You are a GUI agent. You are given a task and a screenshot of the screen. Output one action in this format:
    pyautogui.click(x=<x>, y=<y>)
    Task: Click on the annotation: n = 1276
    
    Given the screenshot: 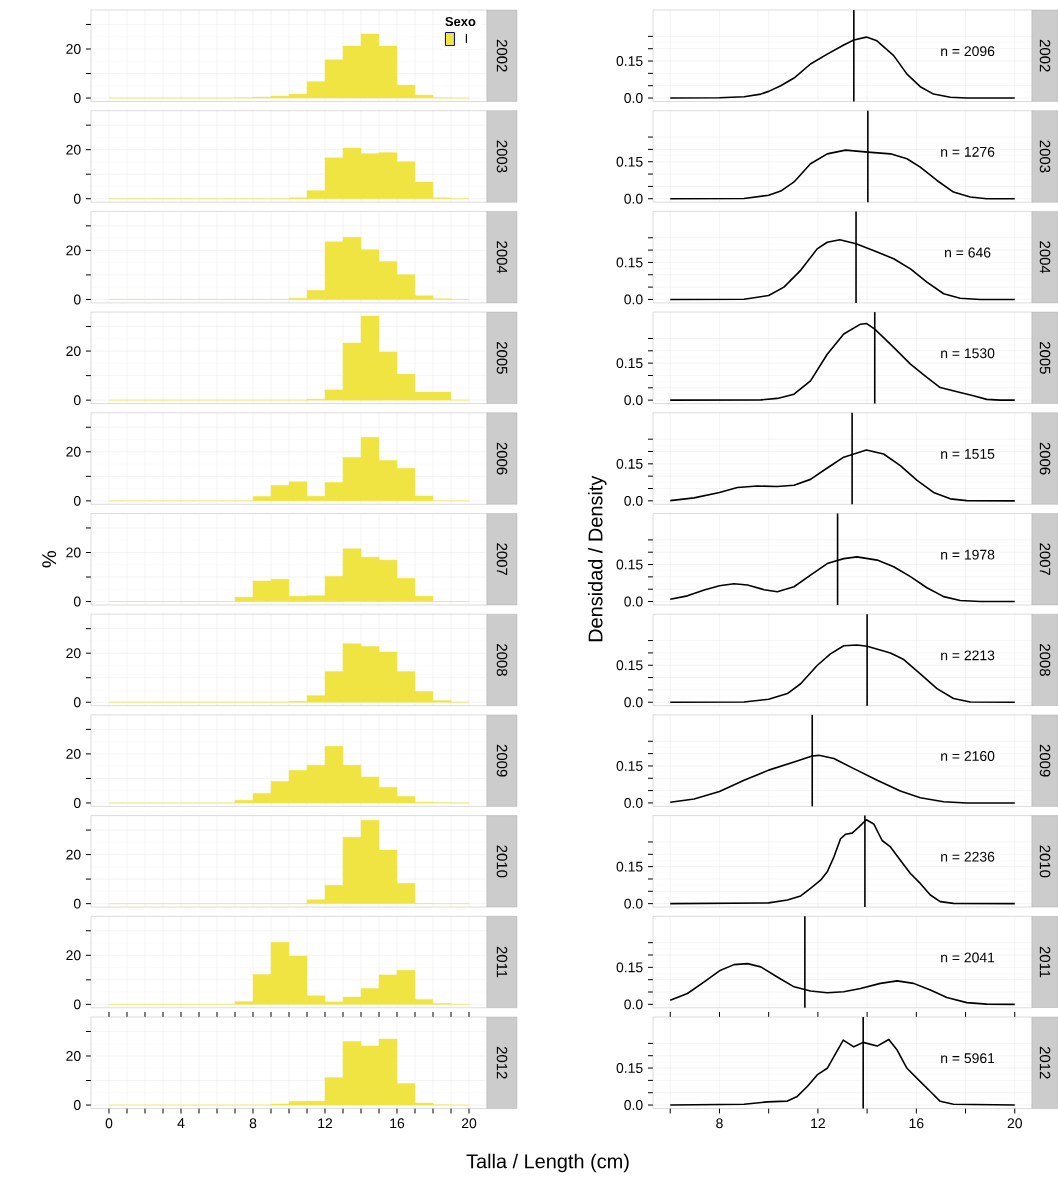 What is the action you would take?
    pyautogui.click(x=968, y=151)
    